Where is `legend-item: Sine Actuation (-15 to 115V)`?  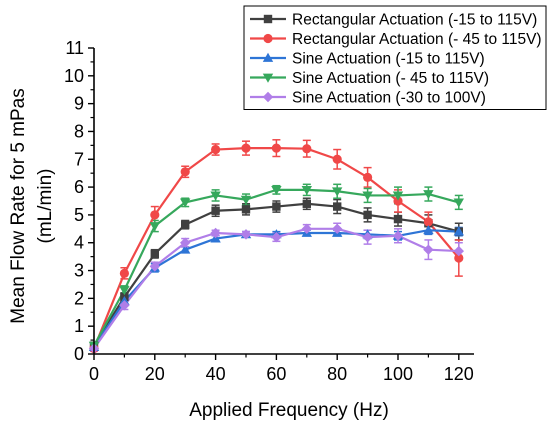
legend-item: Sine Actuation (-15 to 115V) is located at coordinates (367, 59).